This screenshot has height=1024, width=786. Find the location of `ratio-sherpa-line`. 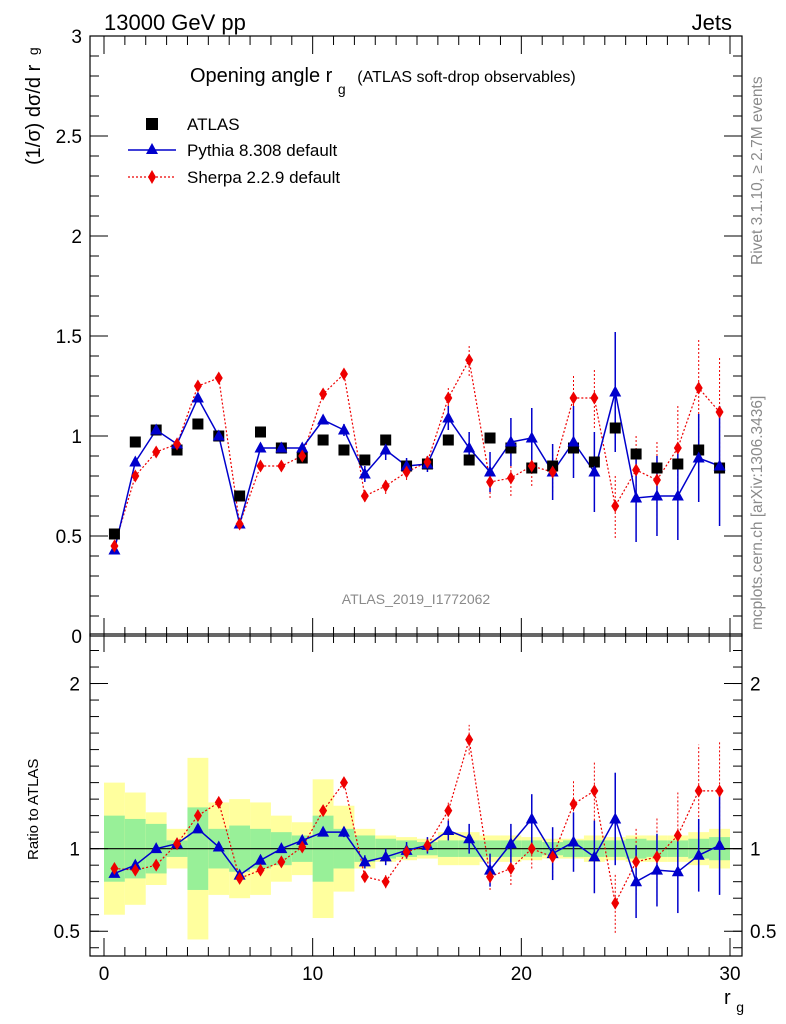

ratio-sherpa-line is located at coordinates (417, 822).